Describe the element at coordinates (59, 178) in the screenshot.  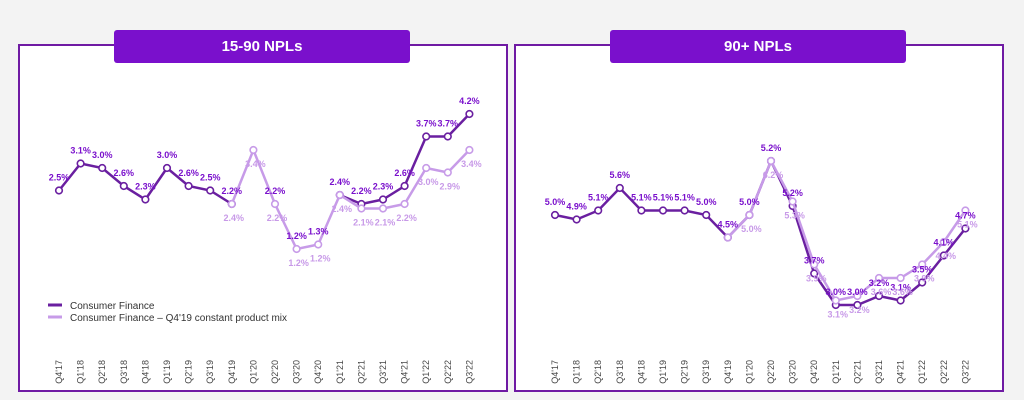
I see `data-label-primary-0: 2.5%` at that location.